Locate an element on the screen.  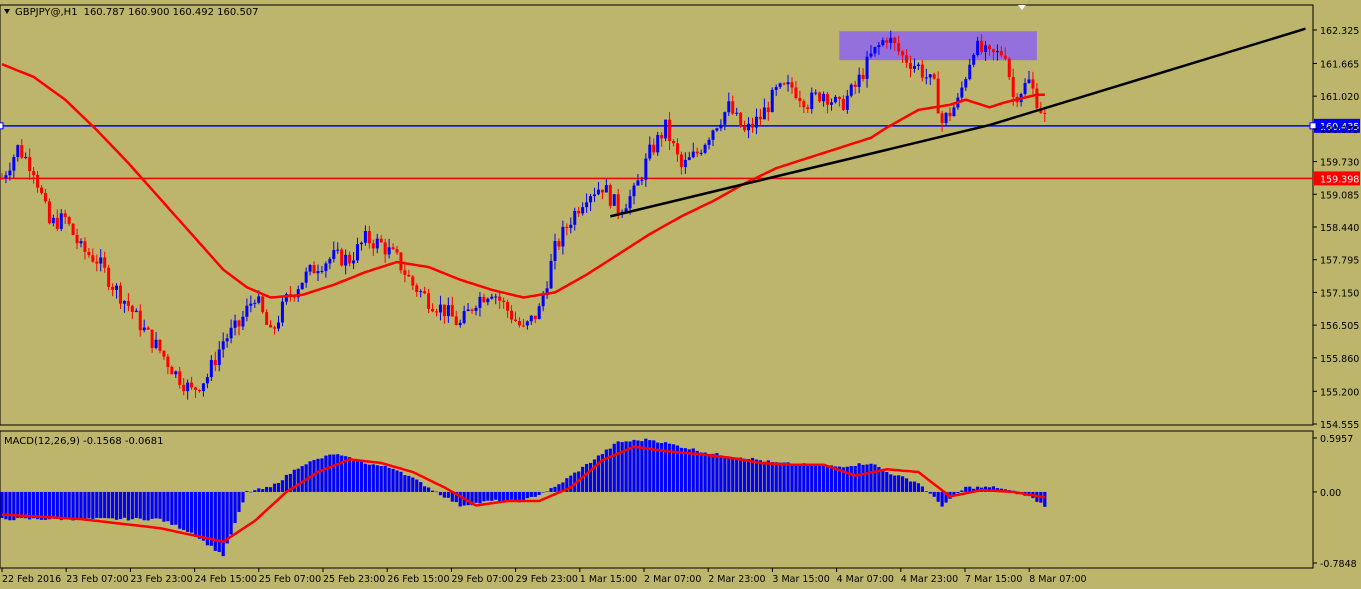
time-tick-label: 8 Mar 07:00 is located at coordinates (1057, 579).